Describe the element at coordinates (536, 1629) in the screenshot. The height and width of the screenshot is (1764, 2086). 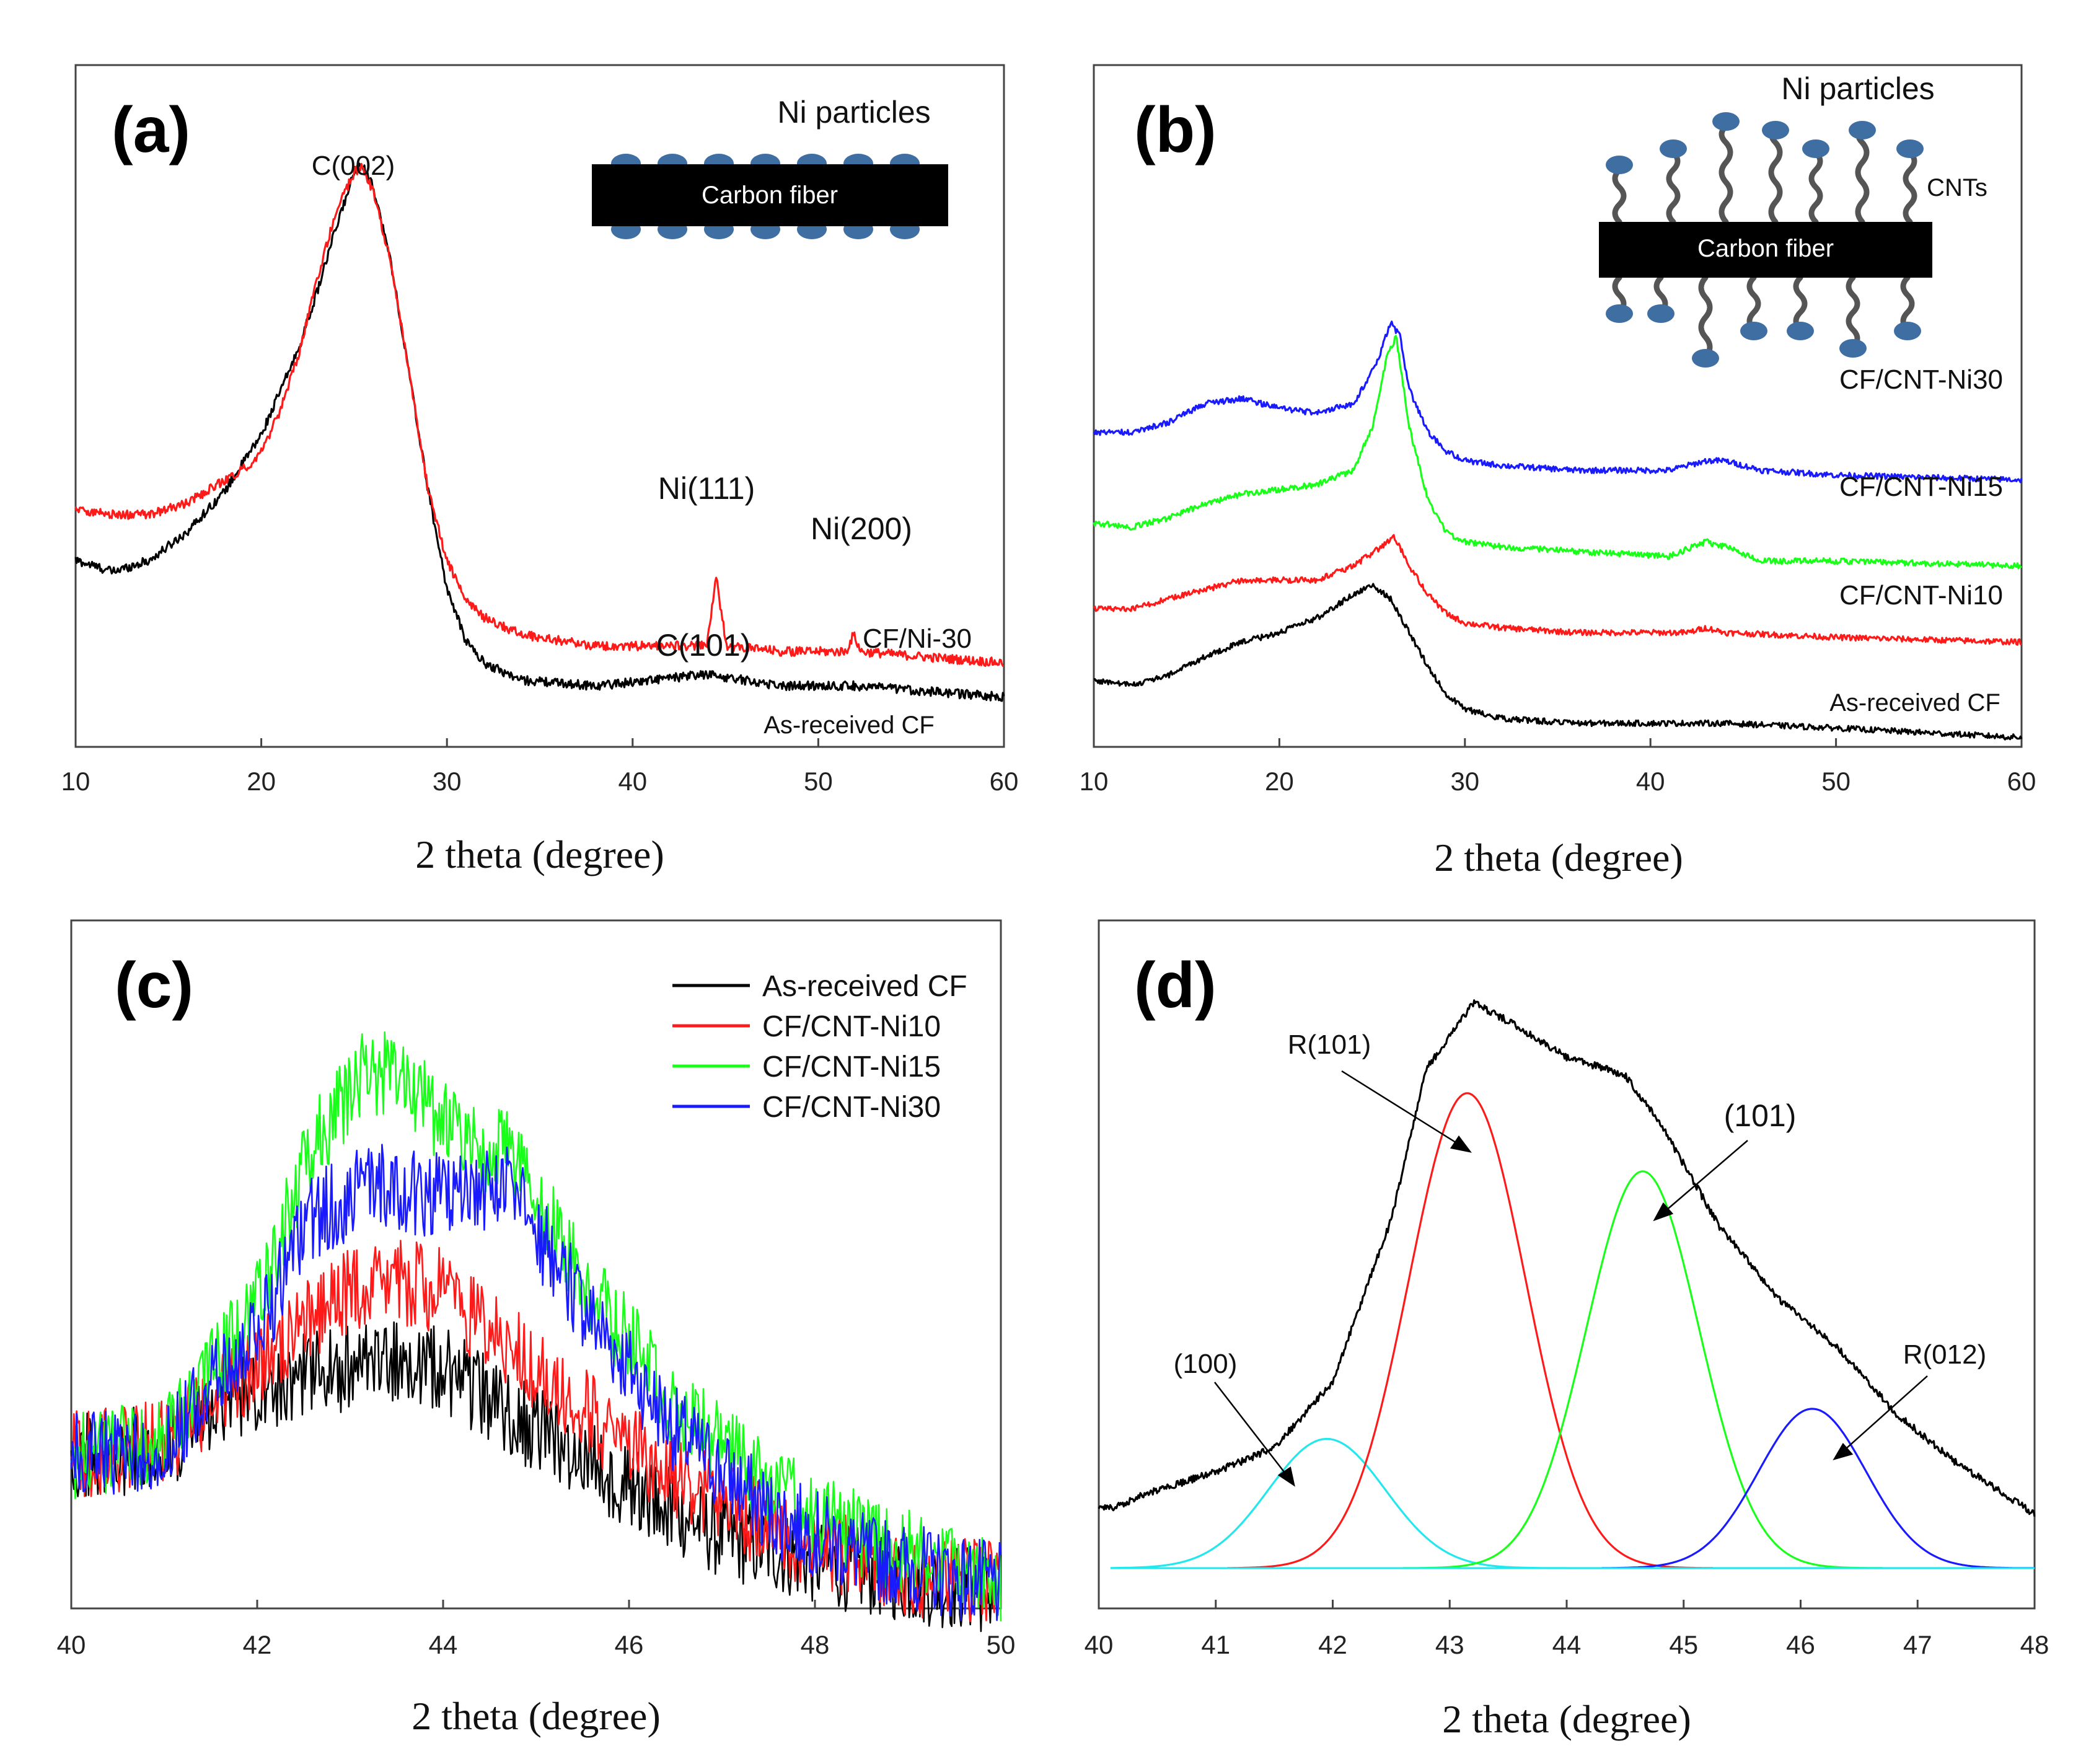
I see `panel-c-x-ticks: 40 42 44 46 48 50` at that location.